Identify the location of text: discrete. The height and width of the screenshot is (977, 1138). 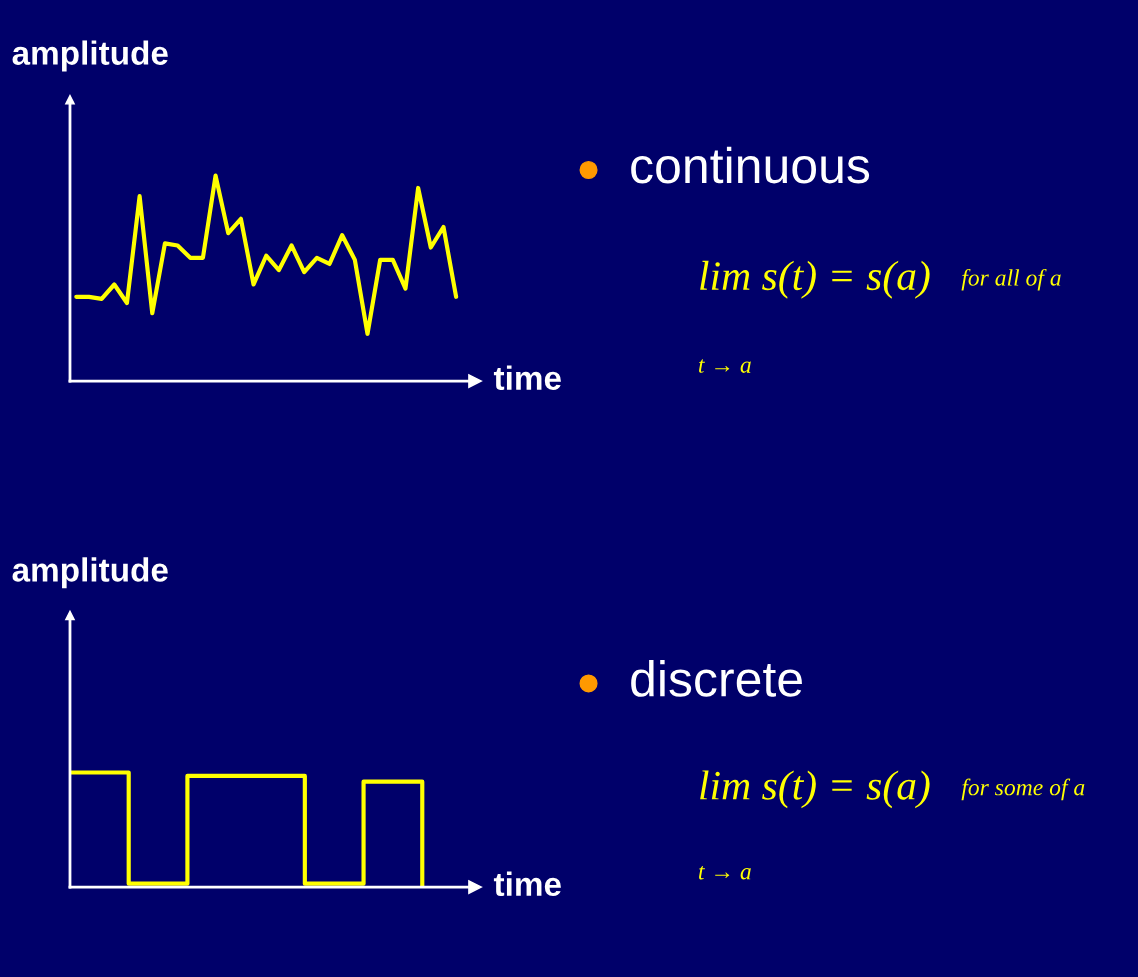
(716, 678).